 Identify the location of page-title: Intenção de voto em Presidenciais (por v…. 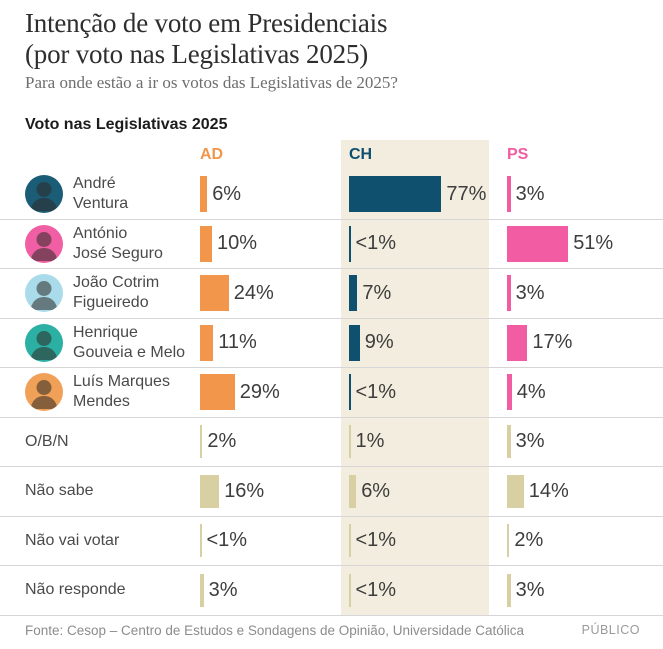
(206, 39).